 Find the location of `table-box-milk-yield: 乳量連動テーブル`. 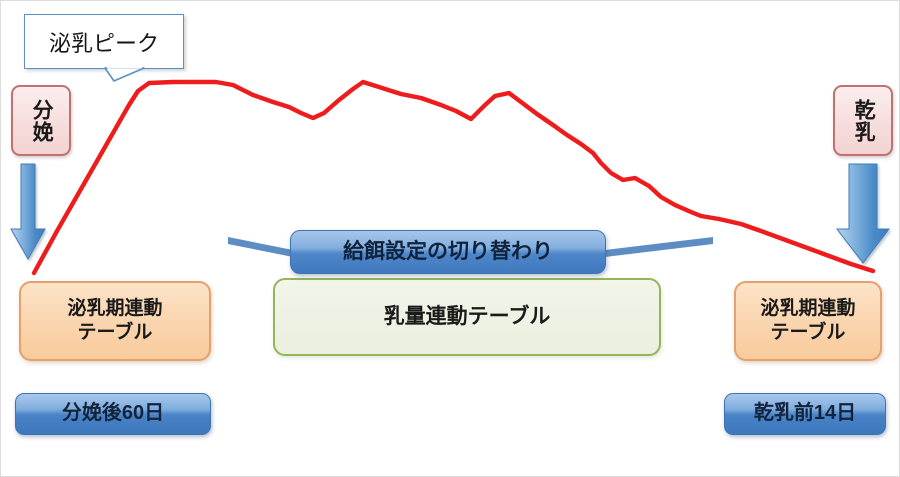

table-box-milk-yield: 乳量連動テーブル is located at coordinates (467, 317).